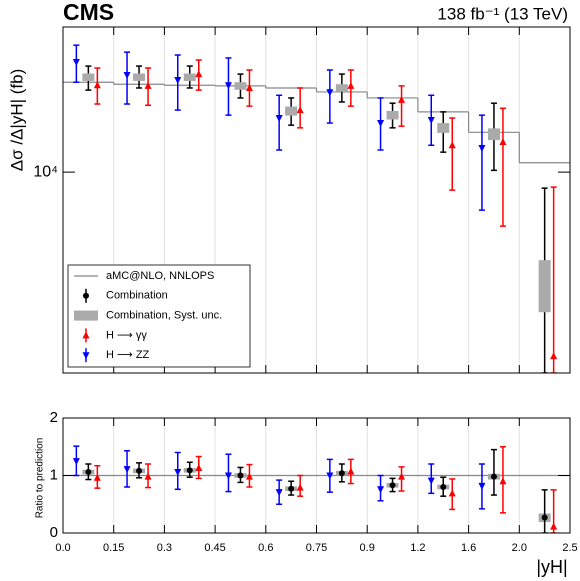 This screenshot has width=580, height=581. Describe the element at coordinates (62, 548) in the screenshot. I see `x-tick-label: 0.0` at that location.